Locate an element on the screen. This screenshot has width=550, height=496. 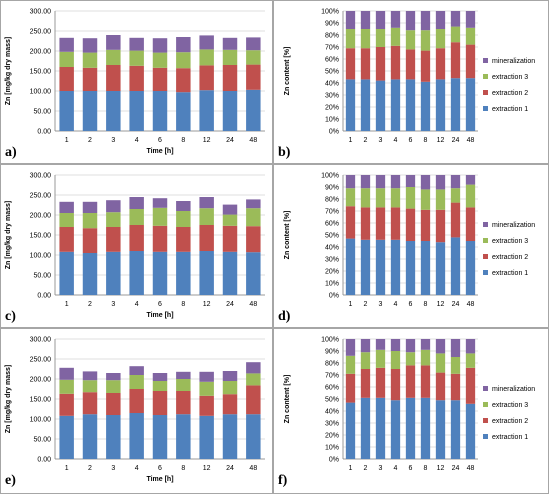
y-tick-label: 80% is located at coordinates (332, 36).